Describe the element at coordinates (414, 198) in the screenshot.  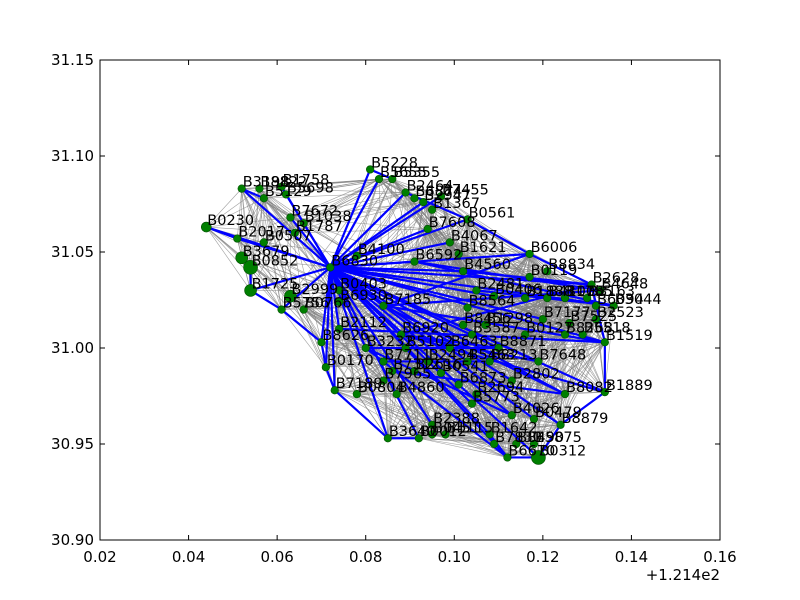
I see `node-b6874` at that location.